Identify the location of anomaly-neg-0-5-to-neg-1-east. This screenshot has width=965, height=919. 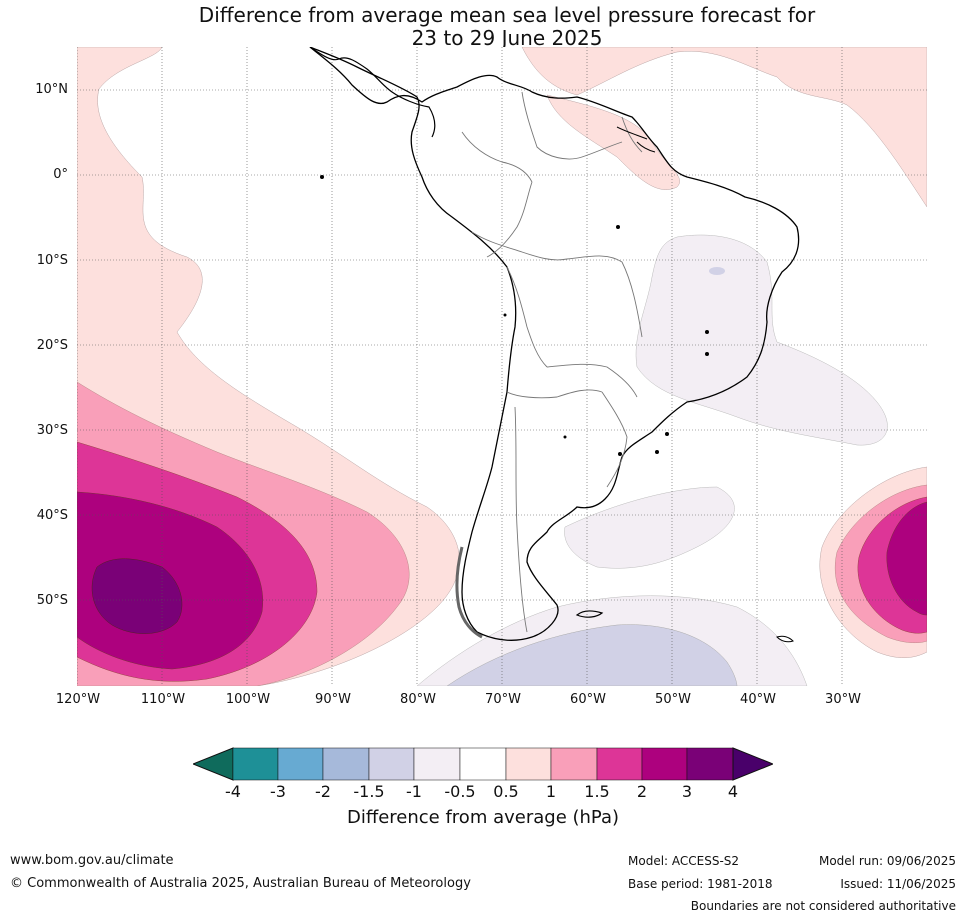
(761, 340).